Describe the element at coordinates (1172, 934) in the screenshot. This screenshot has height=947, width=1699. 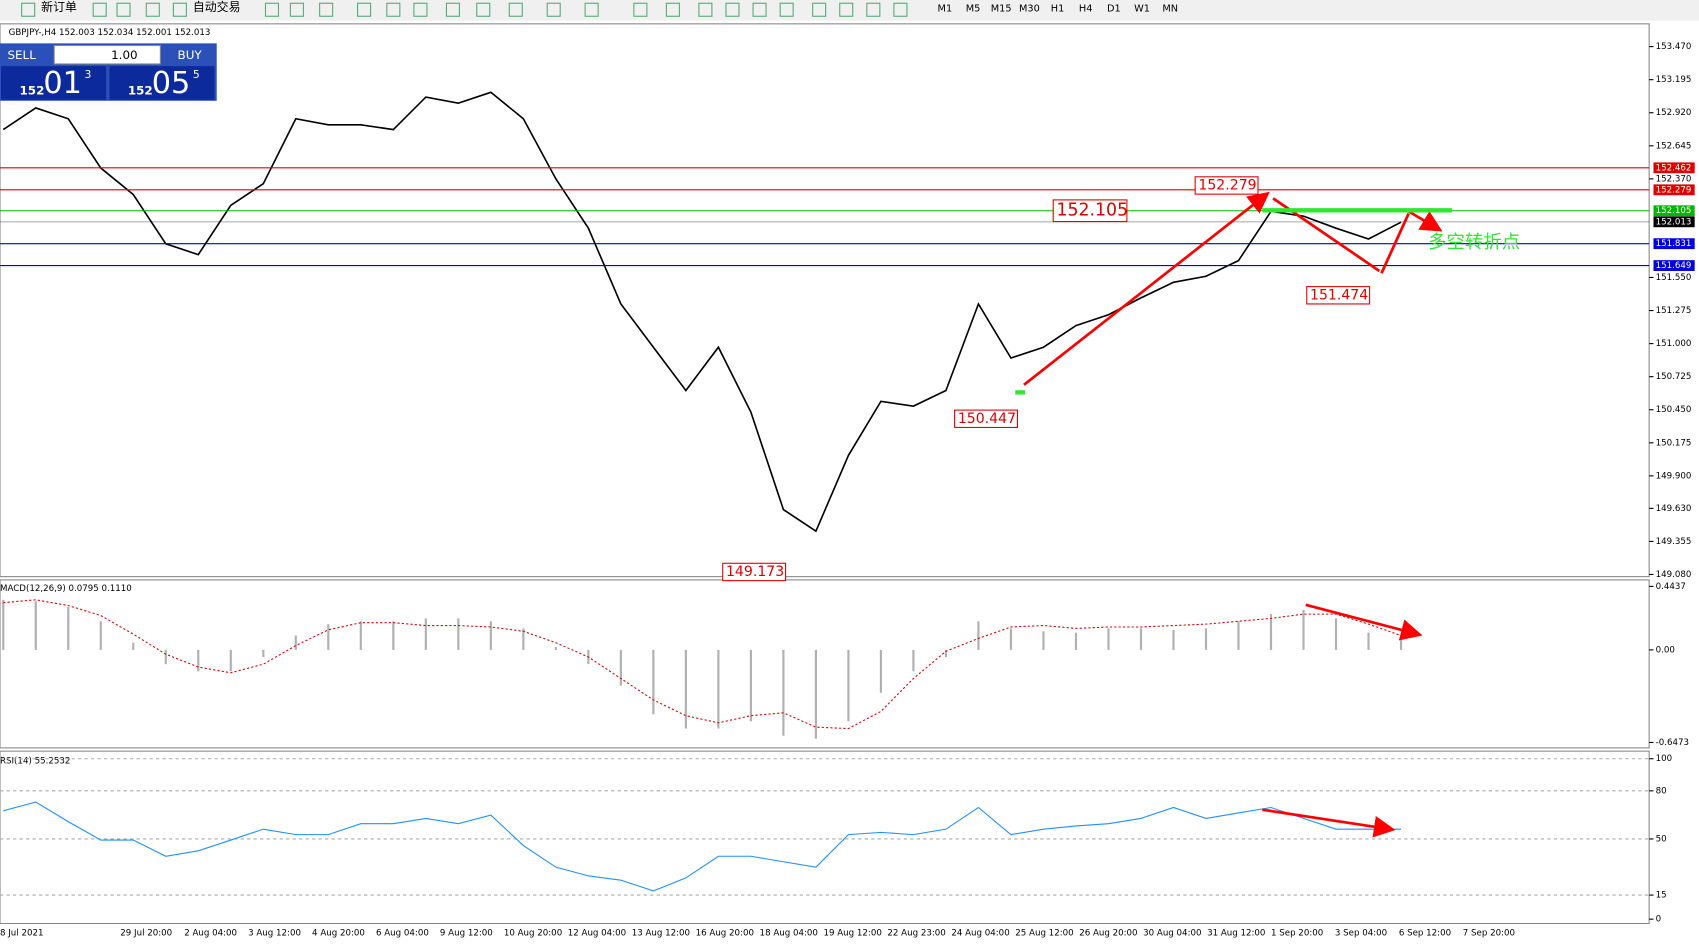
I see `x-tick-label: 30 Aug 04:00` at that location.